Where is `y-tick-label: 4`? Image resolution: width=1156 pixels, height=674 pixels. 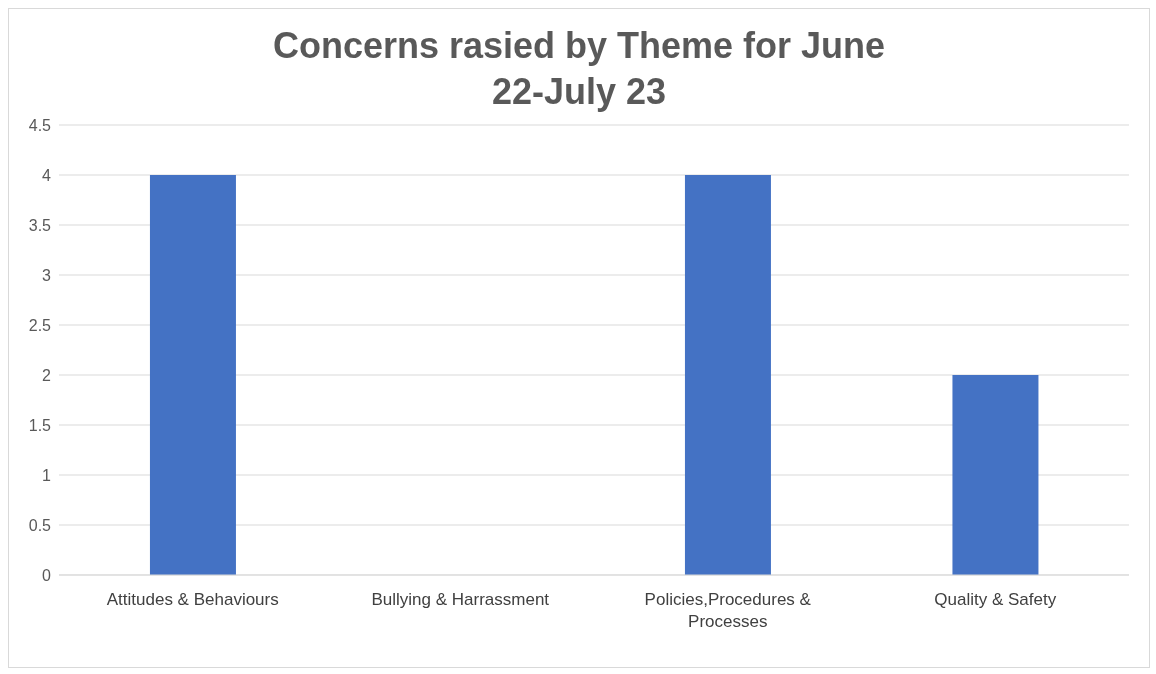 y-tick-label: 4 is located at coordinates (47, 175).